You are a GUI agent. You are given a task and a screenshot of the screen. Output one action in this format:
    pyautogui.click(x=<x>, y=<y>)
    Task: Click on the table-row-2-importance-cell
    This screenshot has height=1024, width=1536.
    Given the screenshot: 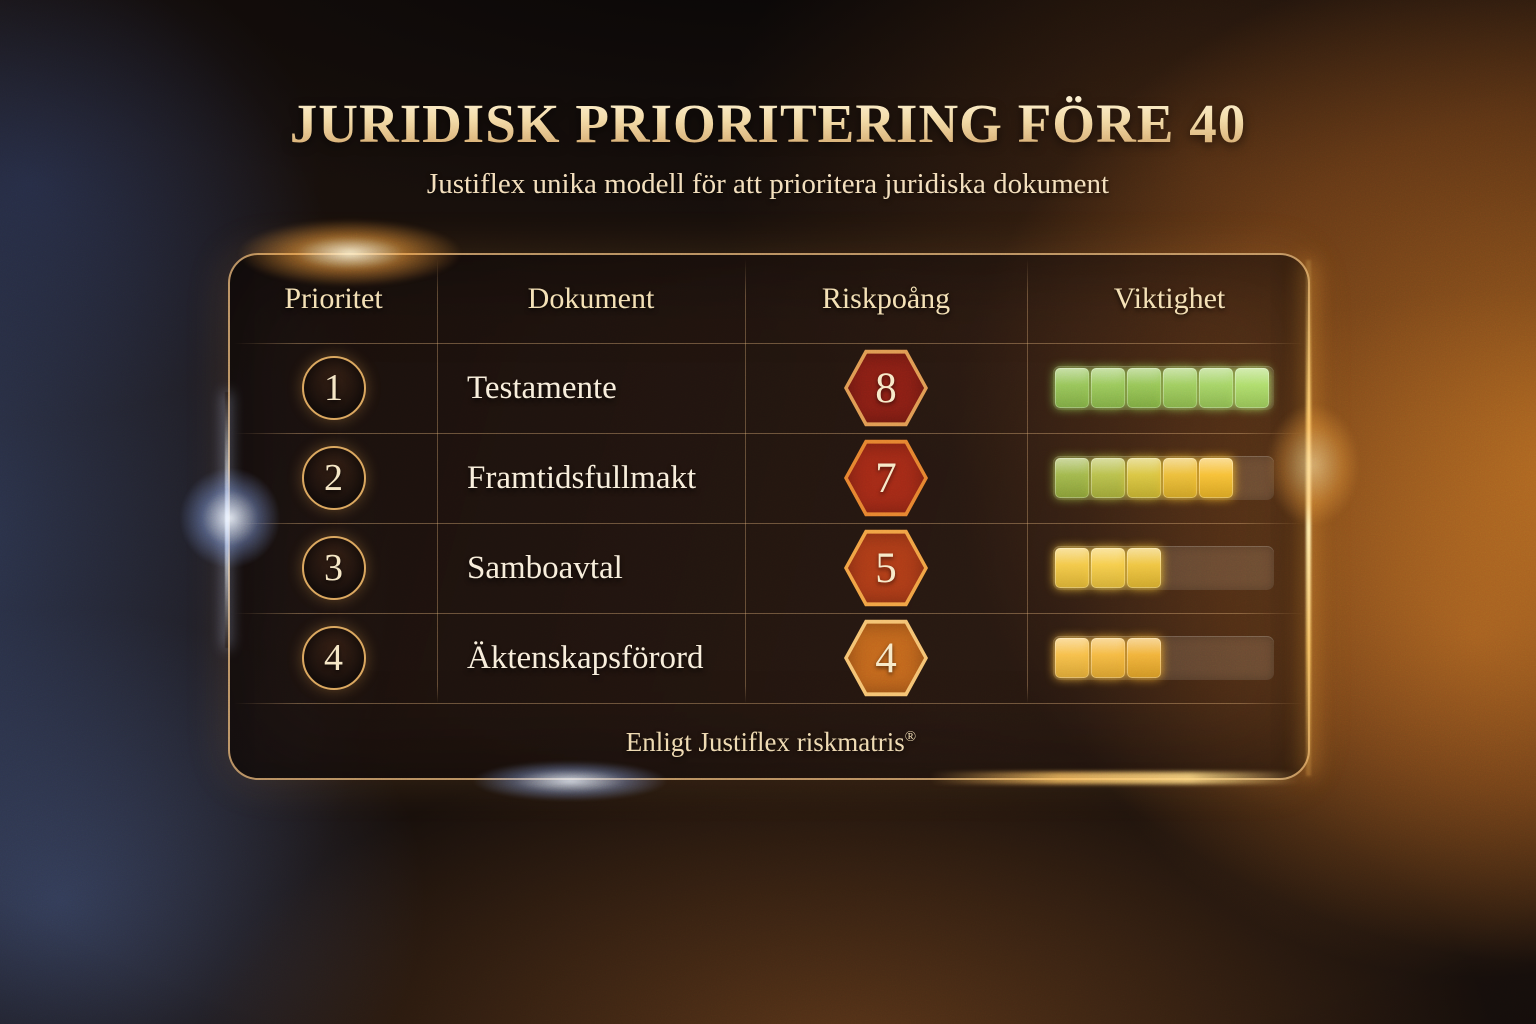 What is the action you would take?
    pyautogui.click(x=1169, y=478)
    